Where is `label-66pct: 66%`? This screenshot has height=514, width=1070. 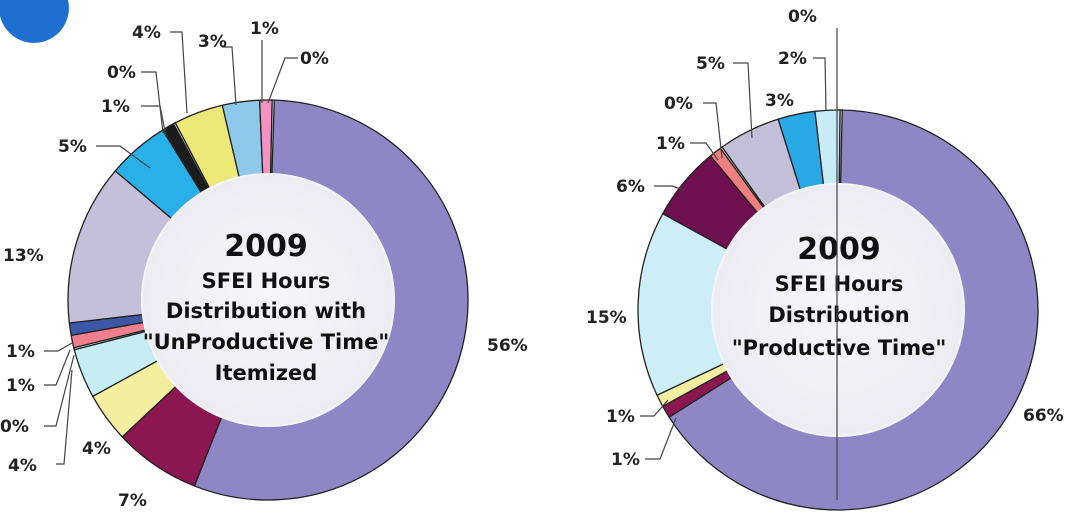 label-66pct: 66% is located at coordinates (1043, 416).